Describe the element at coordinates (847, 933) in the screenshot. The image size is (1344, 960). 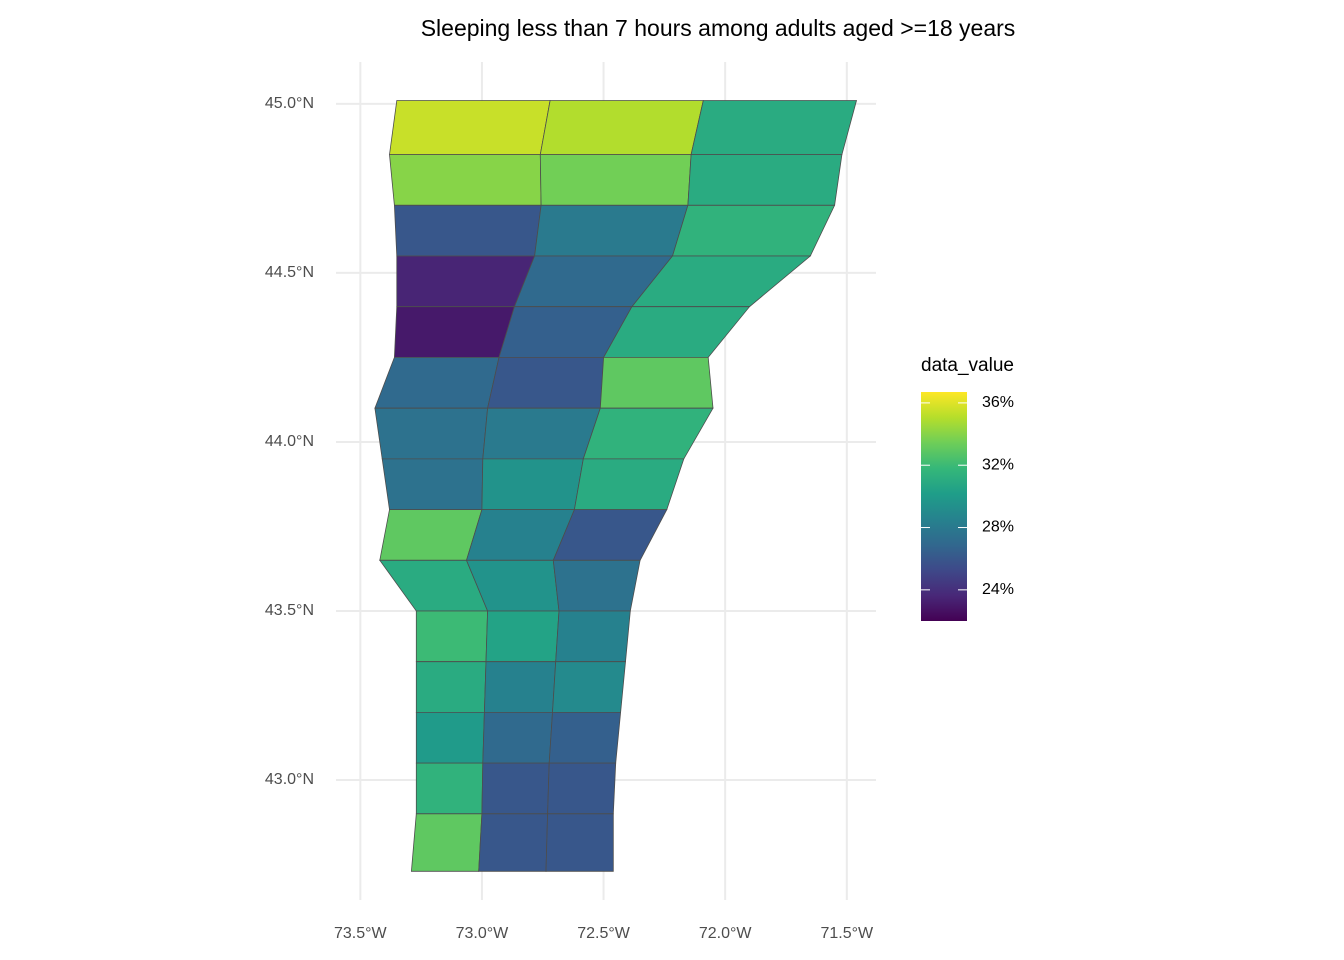
I see `x-tick-label: 71.5°W` at that location.